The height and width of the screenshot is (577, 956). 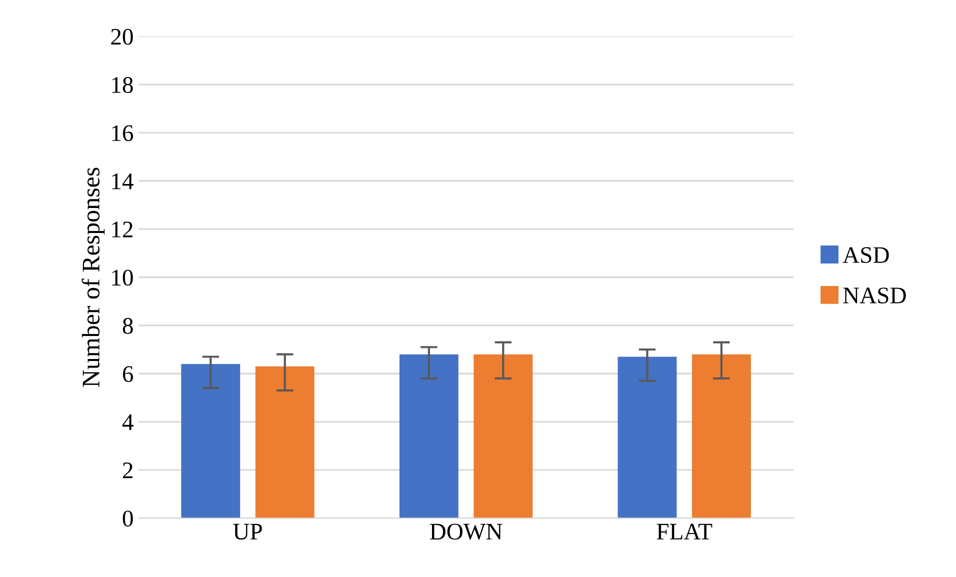 What do you see at coordinates (123, 181) in the screenshot?
I see `y-tick-label: 14` at bounding box center [123, 181].